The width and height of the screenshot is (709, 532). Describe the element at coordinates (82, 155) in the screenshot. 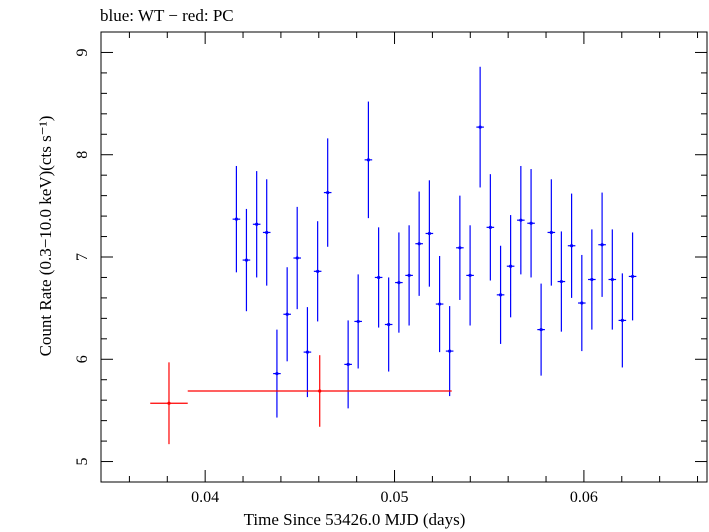

I see `y-tick-label: 8` at that location.